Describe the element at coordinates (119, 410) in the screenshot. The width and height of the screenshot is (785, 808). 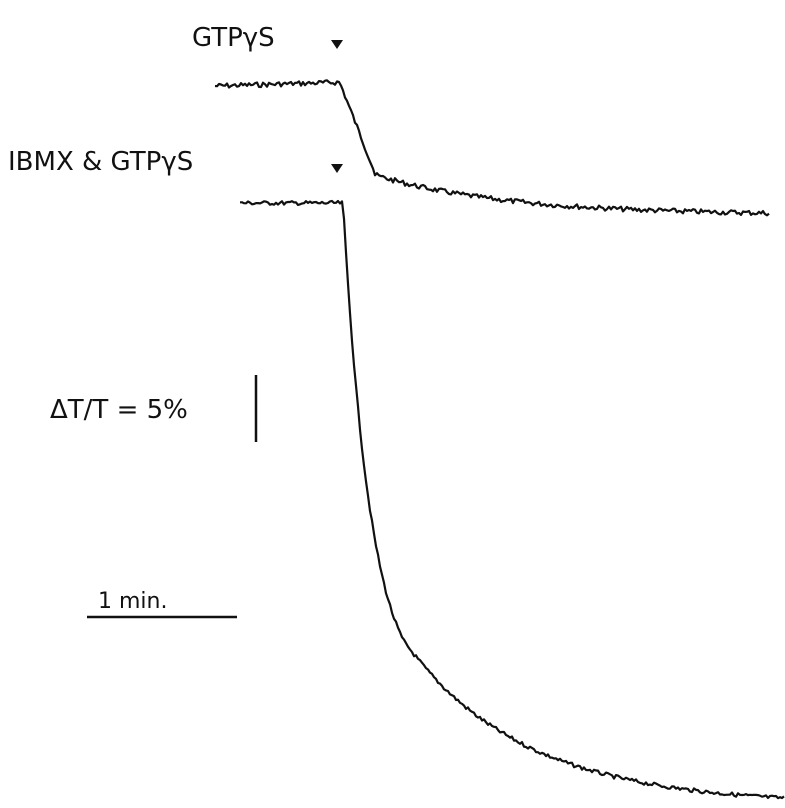
I see `scale-y-label: ΔT/T = 5%` at that location.